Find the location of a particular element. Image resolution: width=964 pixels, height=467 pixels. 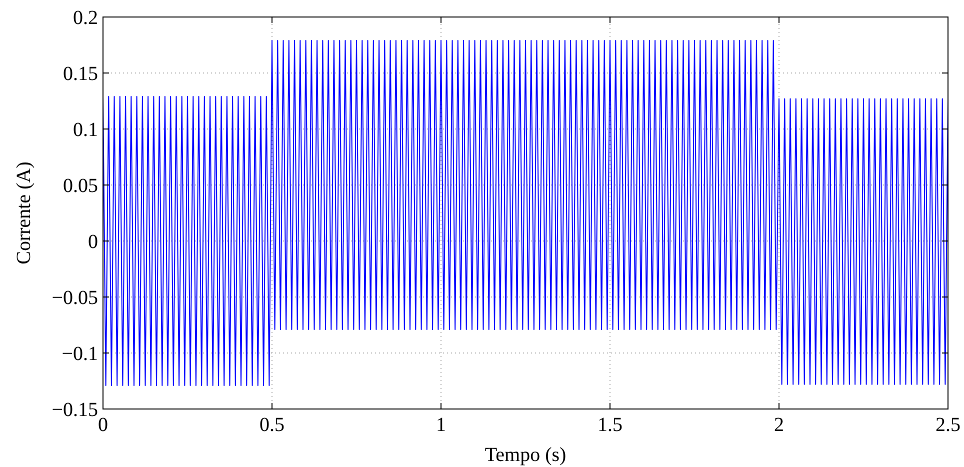

y-tick-label: −0.15 is located at coordinates (75, 410).